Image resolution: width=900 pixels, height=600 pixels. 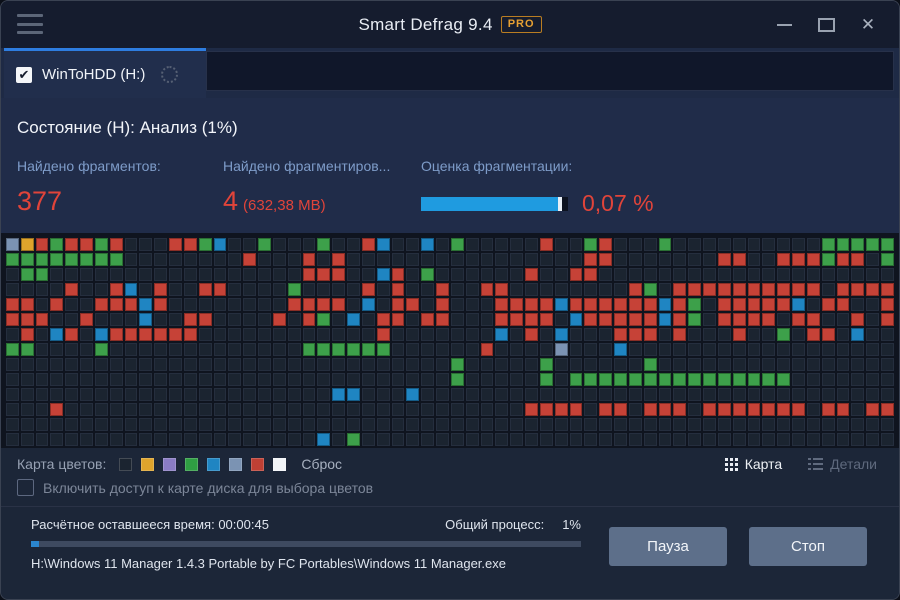 I want to click on stop-button: Стоп, so click(x=808, y=546).